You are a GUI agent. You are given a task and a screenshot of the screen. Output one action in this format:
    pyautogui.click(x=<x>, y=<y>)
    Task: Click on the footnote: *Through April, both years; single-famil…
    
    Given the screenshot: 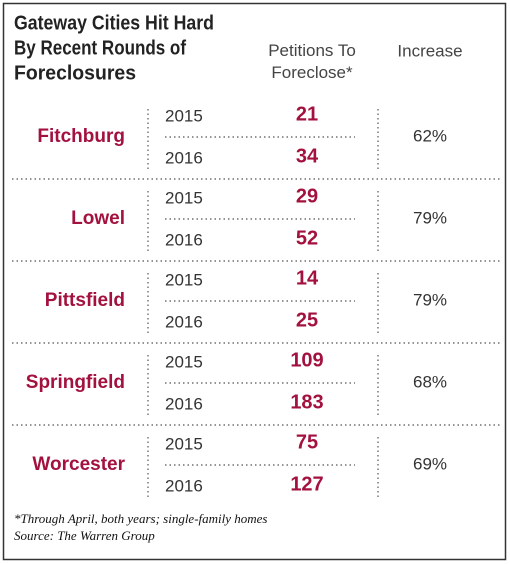 What is the action you would take?
    pyautogui.click(x=141, y=518)
    